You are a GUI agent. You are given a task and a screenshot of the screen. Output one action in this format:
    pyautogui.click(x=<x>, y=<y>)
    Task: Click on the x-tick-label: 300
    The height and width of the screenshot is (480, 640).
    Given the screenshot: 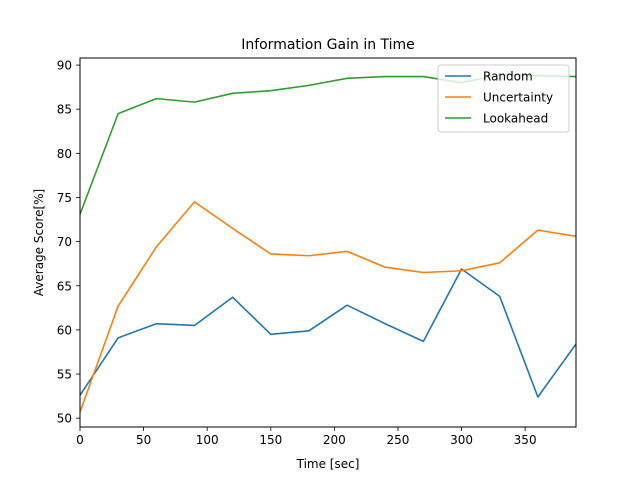 What is the action you would take?
    pyautogui.click(x=461, y=440)
    